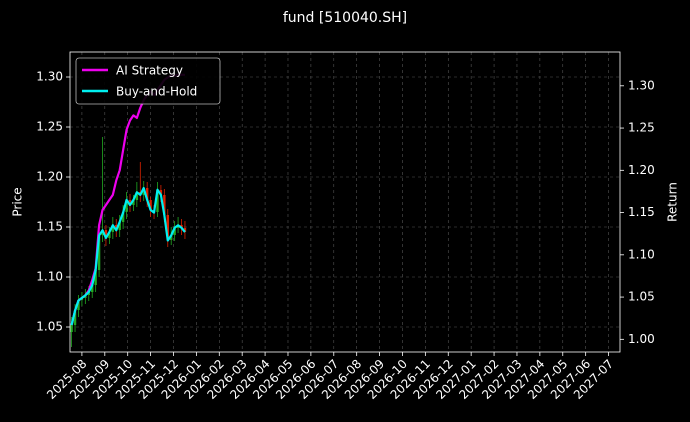 The height and width of the screenshot is (422, 690). What do you see at coordinates (18, 201) in the screenshot?
I see `y-axis-label: Price` at bounding box center [18, 201].